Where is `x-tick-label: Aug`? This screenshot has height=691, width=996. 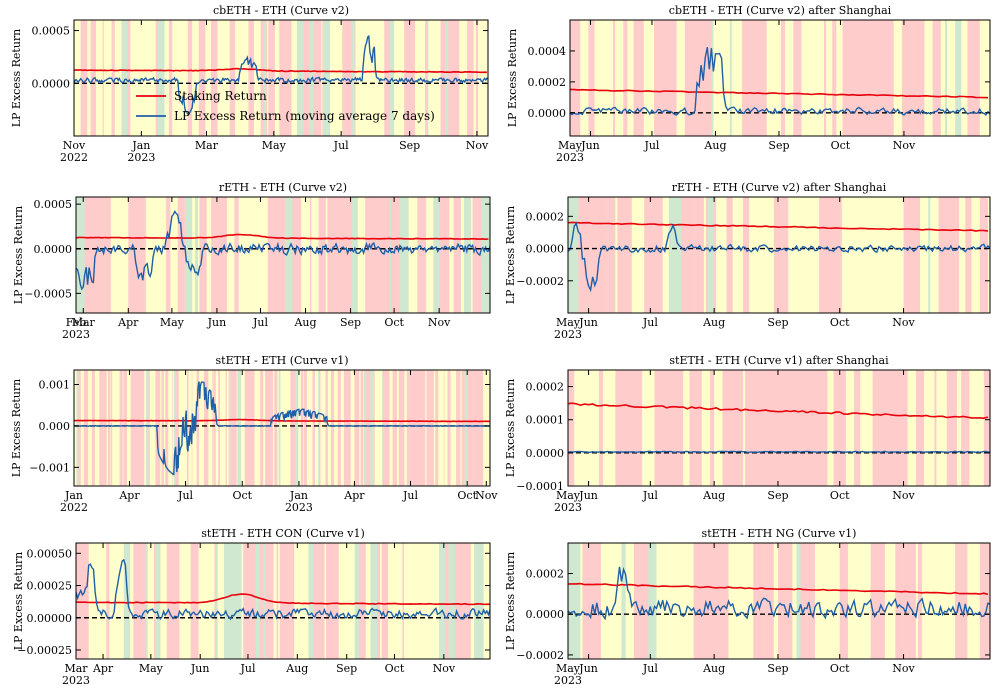 x-tick-label: Aug is located at coordinates (713, 322).